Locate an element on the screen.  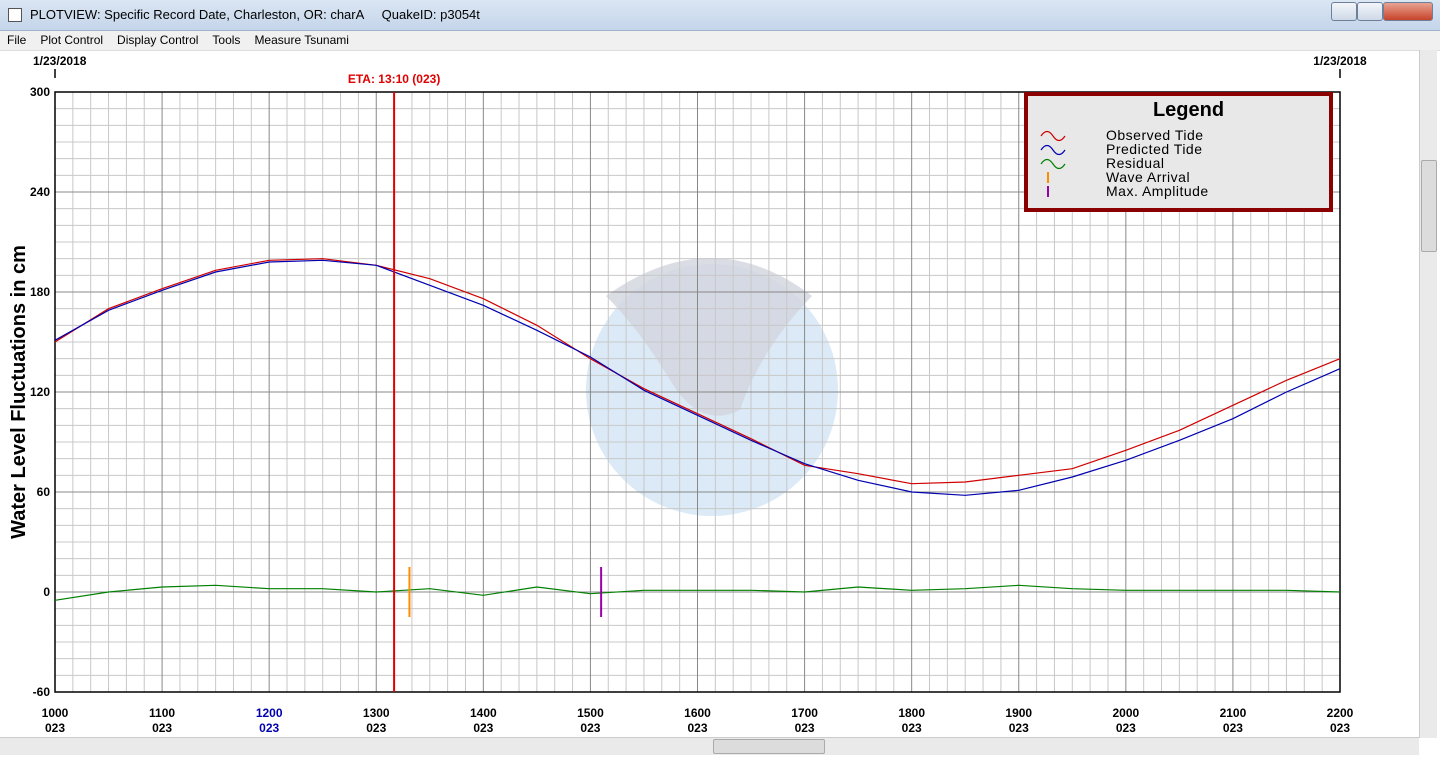
legend-label: Residual is located at coordinates (1135, 163).